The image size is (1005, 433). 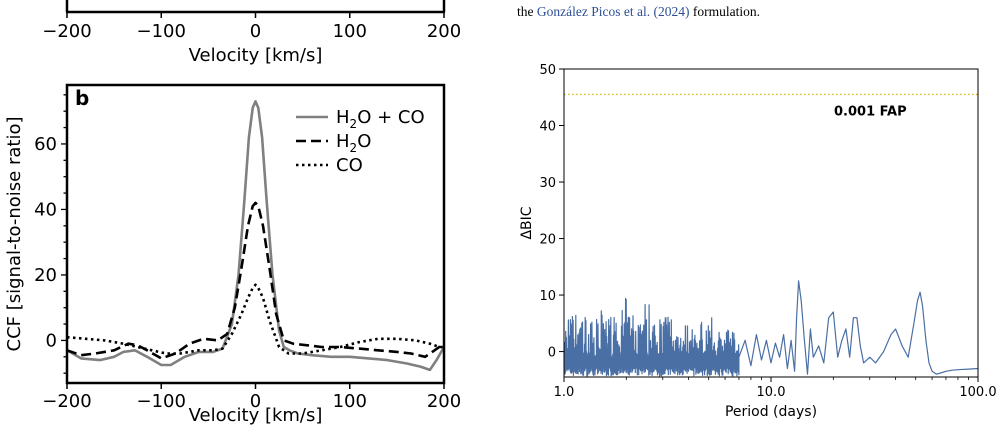 What do you see at coordinates (870, 111) in the screenshot?
I see `fap-threshold-label: 0.001 FAP` at bounding box center [870, 111].